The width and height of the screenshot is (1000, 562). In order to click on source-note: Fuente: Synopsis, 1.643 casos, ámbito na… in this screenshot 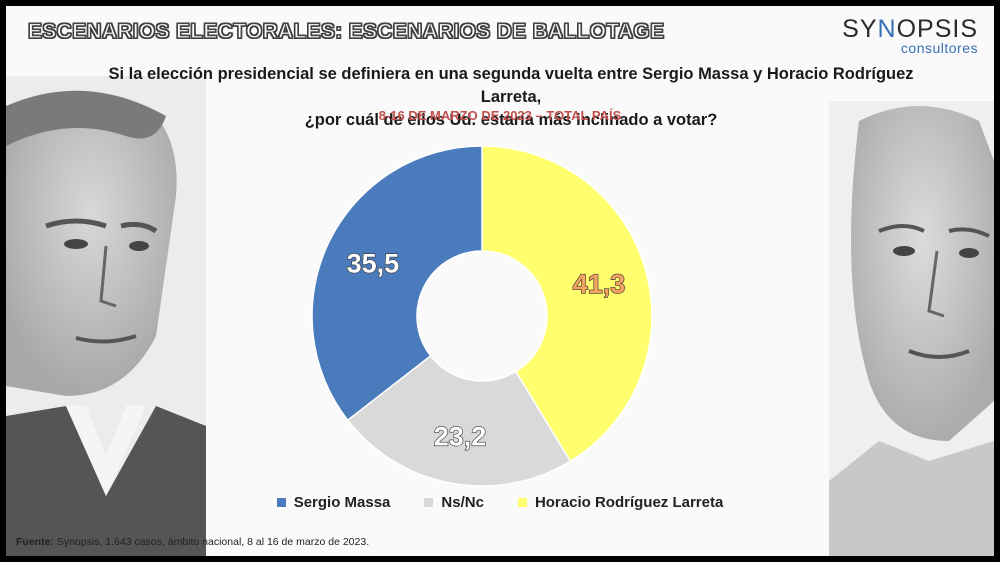, I will do `click(193, 542)`.